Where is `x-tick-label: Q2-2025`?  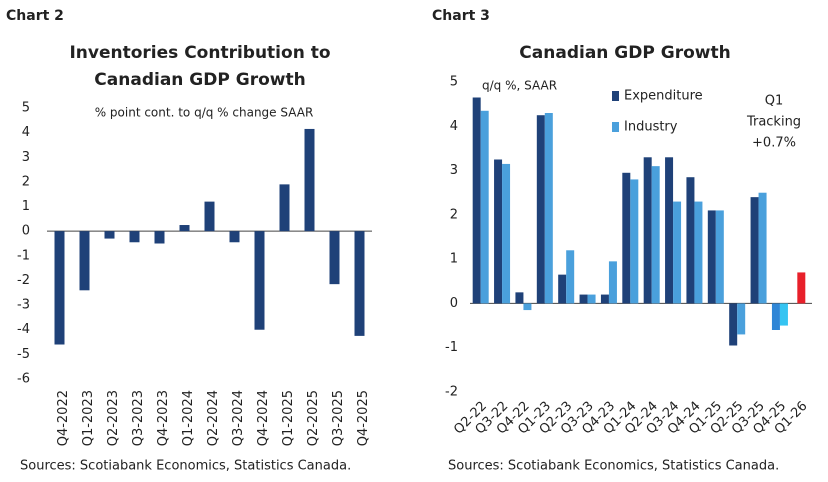 x-tick-label: Q2-2025 is located at coordinates (313, 418).